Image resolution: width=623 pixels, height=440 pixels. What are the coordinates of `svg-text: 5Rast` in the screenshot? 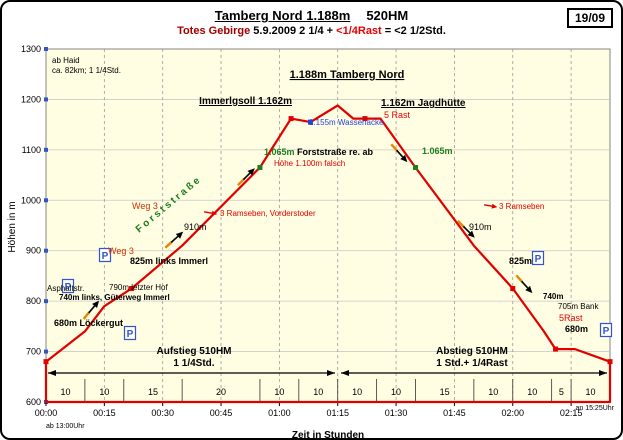 It's located at (571, 318).